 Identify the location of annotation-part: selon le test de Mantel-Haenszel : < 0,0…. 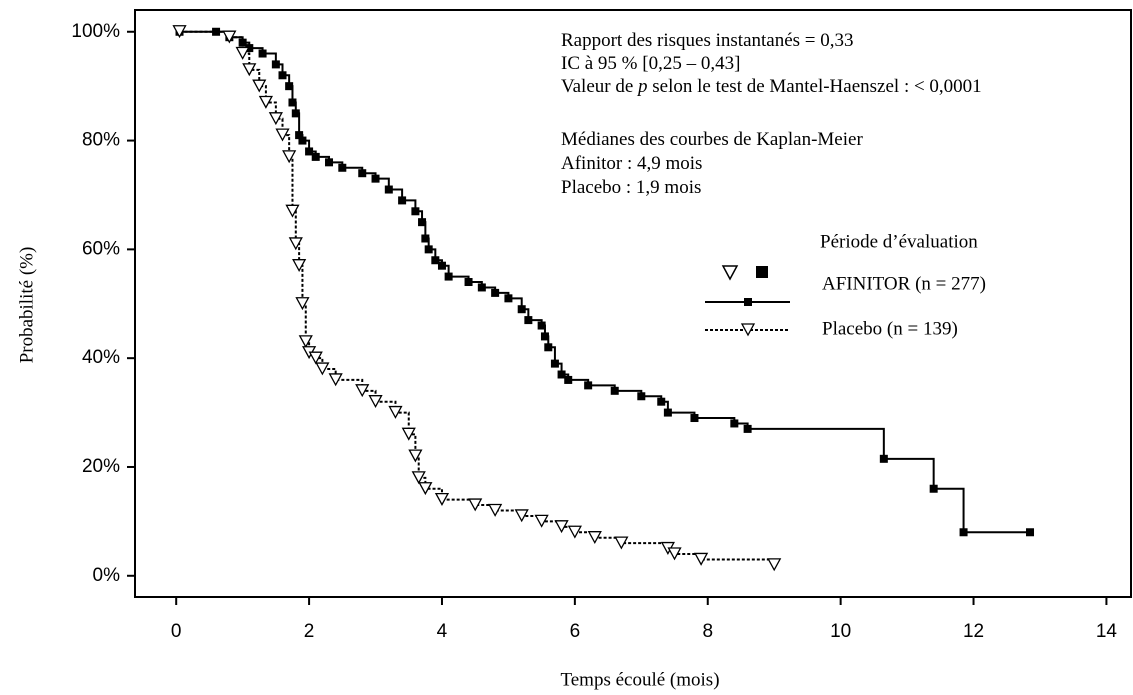
(815, 86).